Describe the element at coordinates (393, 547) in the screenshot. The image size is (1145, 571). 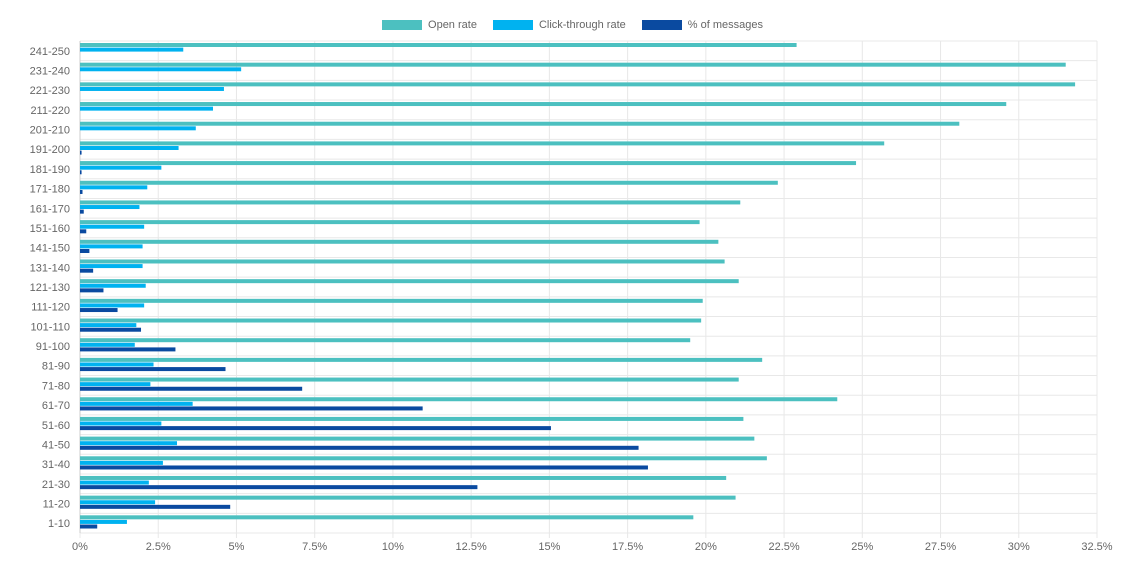
I see `x-tick-label: 10%` at that location.